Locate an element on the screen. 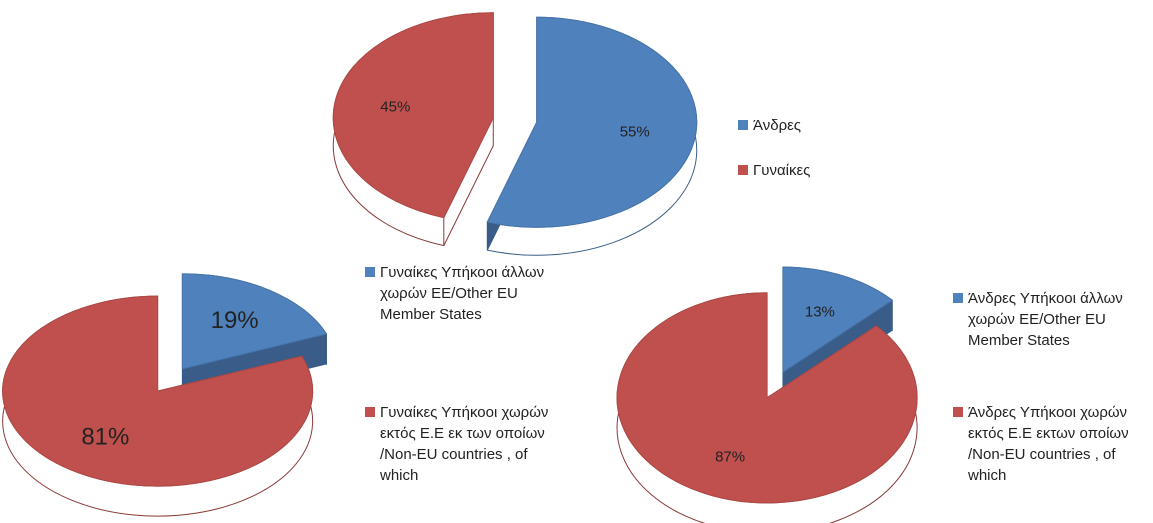  slice-label: 55% is located at coordinates (635, 131).